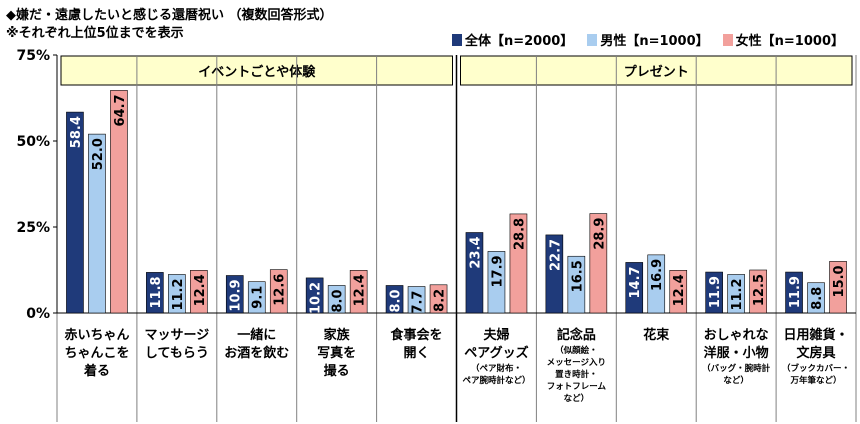 Image resolution: width=860 pixels, height=424 pixels. I want to click on bar-value-label: 12.6, so click(280, 290).